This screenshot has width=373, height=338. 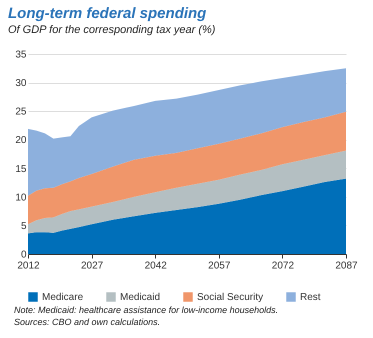 What do you see at coordinates (219, 266) in the screenshot?
I see `x-tick-label: 2057` at bounding box center [219, 266].